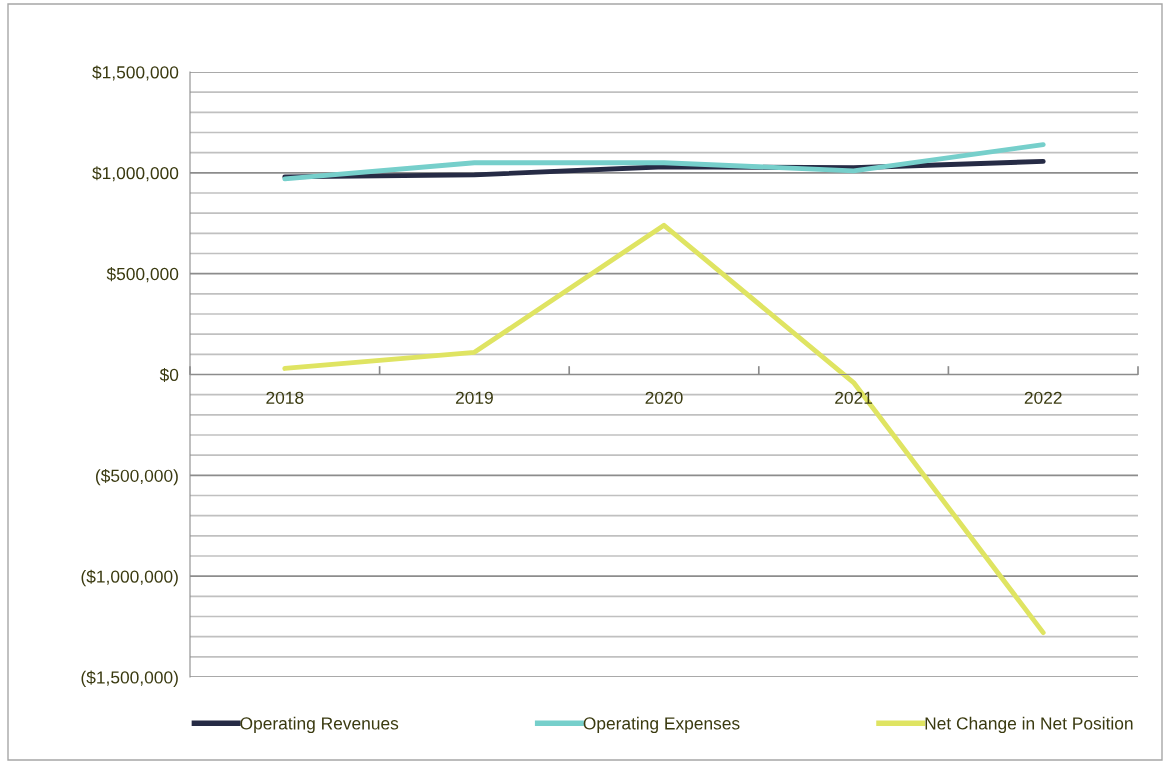  Describe the element at coordinates (319, 725) in the screenshot. I see `legend-label: Operating Revenues` at that location.